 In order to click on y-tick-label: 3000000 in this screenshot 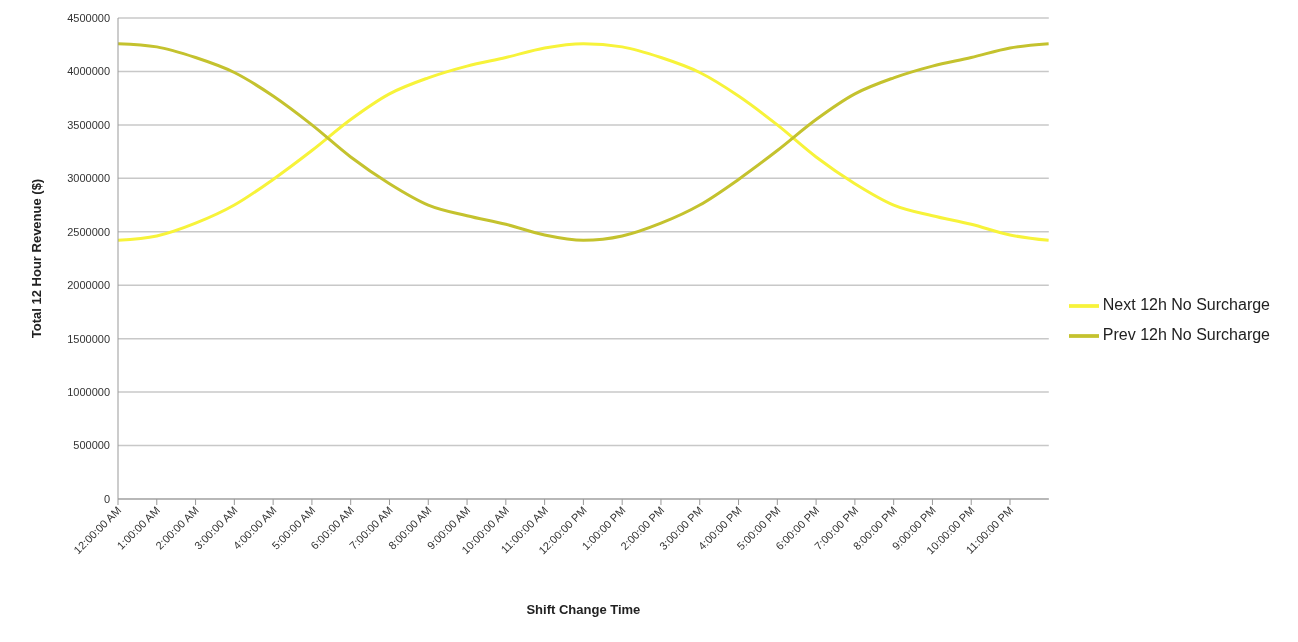, I will do `click(88, 178)`.